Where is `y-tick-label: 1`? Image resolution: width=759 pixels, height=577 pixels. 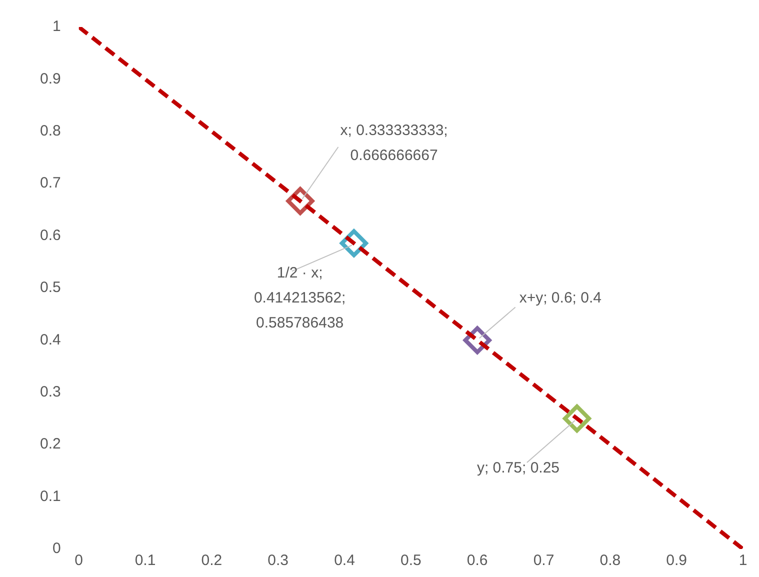
y-tick-label: 1 is located at coordinates (56, 27).